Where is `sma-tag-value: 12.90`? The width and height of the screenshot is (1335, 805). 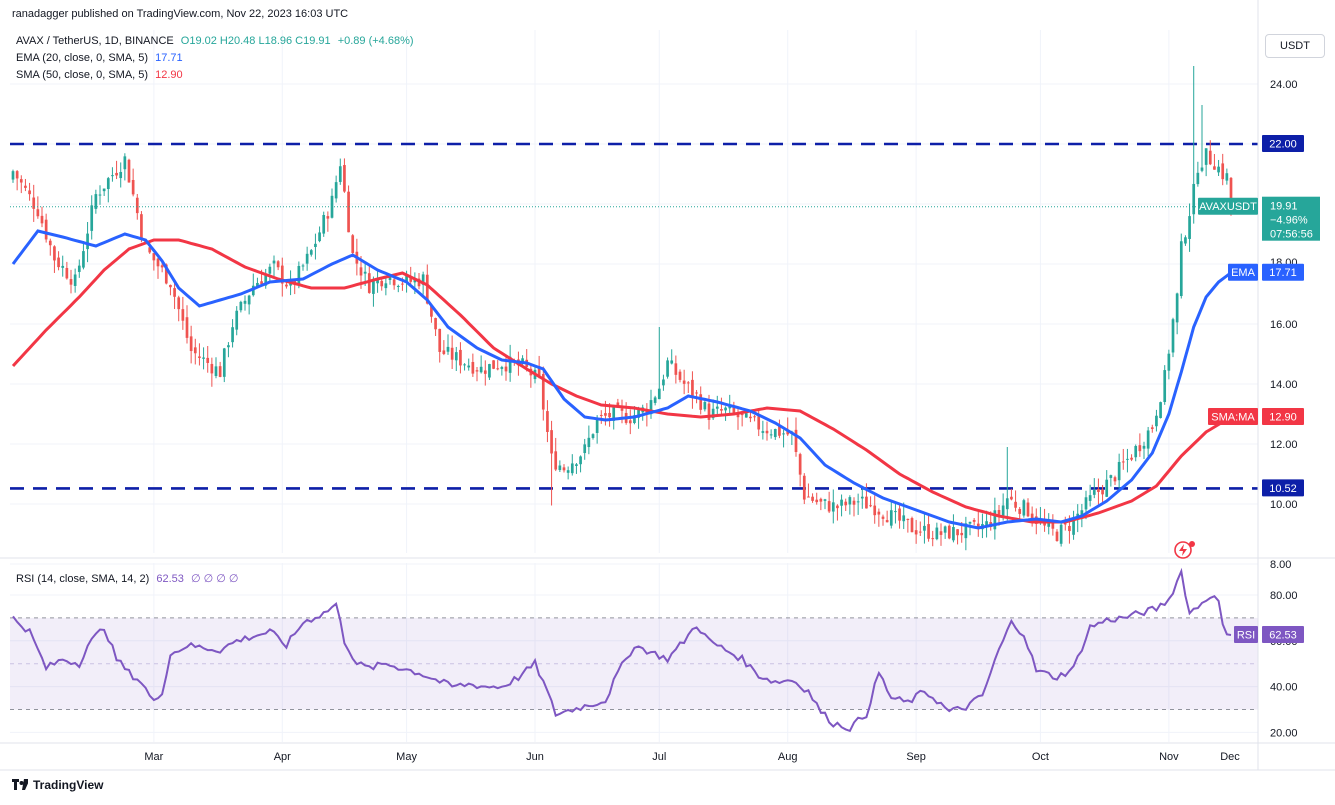
sma-tag-value: 12.90 is located at coordinates (1283, 418).